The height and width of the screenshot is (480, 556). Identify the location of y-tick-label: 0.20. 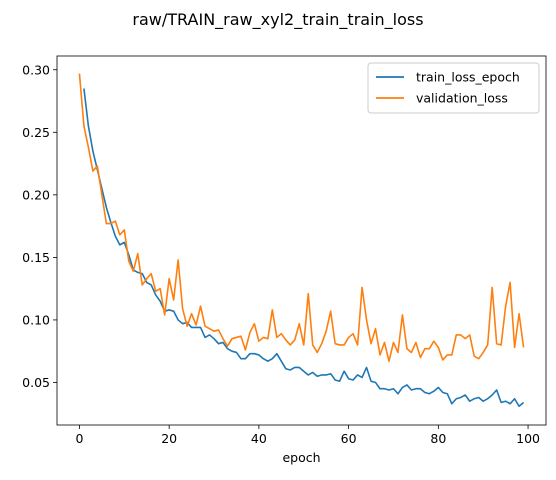
(36, 194).